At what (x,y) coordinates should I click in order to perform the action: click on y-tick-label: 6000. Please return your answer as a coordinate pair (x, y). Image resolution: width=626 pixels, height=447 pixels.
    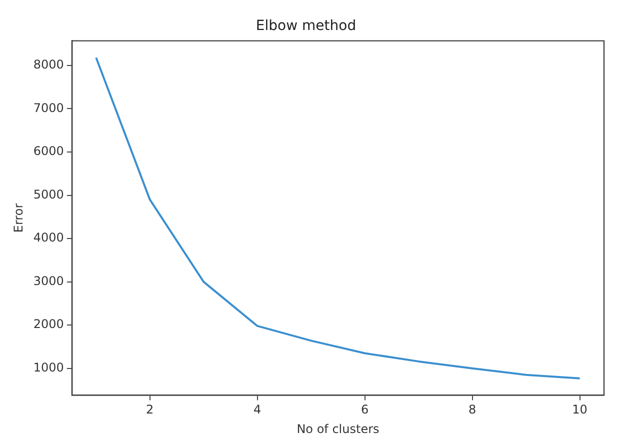
    Looking at the image, I should click on (48, 151).